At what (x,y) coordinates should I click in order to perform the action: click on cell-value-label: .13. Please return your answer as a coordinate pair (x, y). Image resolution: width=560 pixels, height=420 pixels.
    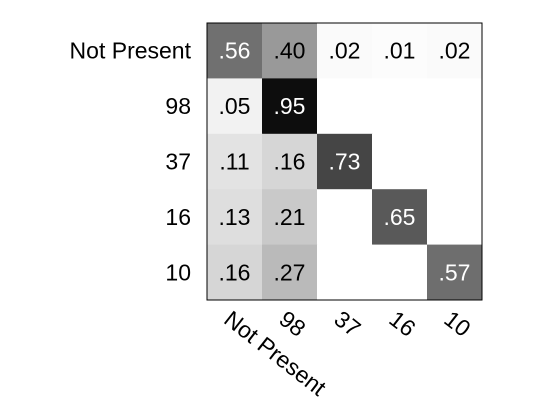
    Looking at the image, I should click on (235, 217).